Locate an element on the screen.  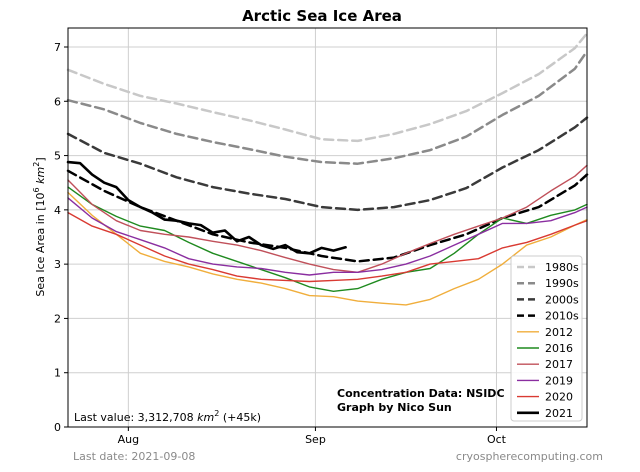
y-tick-label: 7 is located at coordinates (57, 47).